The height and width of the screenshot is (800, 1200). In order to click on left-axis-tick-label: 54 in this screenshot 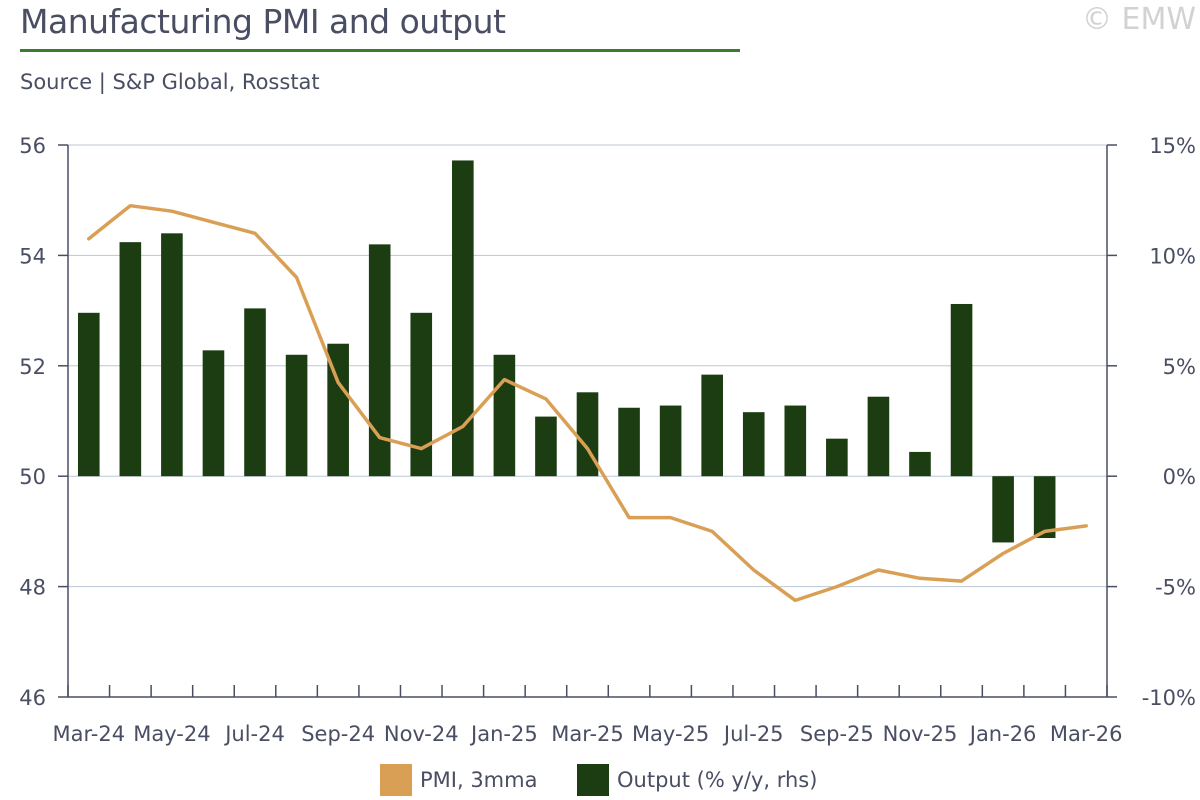, I will do `click(32, 256)`.